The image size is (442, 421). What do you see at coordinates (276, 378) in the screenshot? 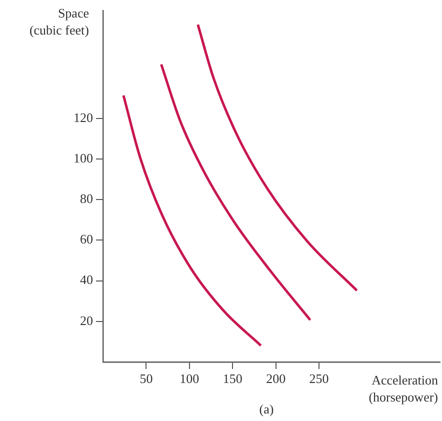
I see `x-tick-label: 200` at bounding box center [276, 378].